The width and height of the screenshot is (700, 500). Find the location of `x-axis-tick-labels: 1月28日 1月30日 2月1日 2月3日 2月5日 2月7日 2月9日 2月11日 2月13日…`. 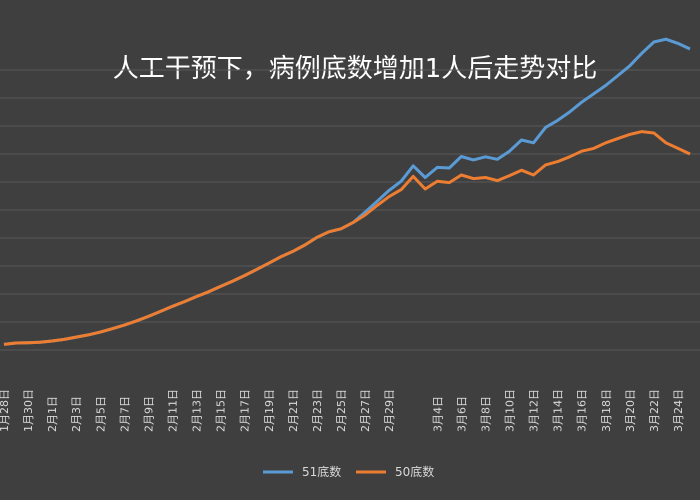

x-axis-tick-labels: 1月28日 1月30日 2月1日 2月3日 2月5日 2月7日 2月9日 2月11日 2月13日… is located at coordinates (342, 410).